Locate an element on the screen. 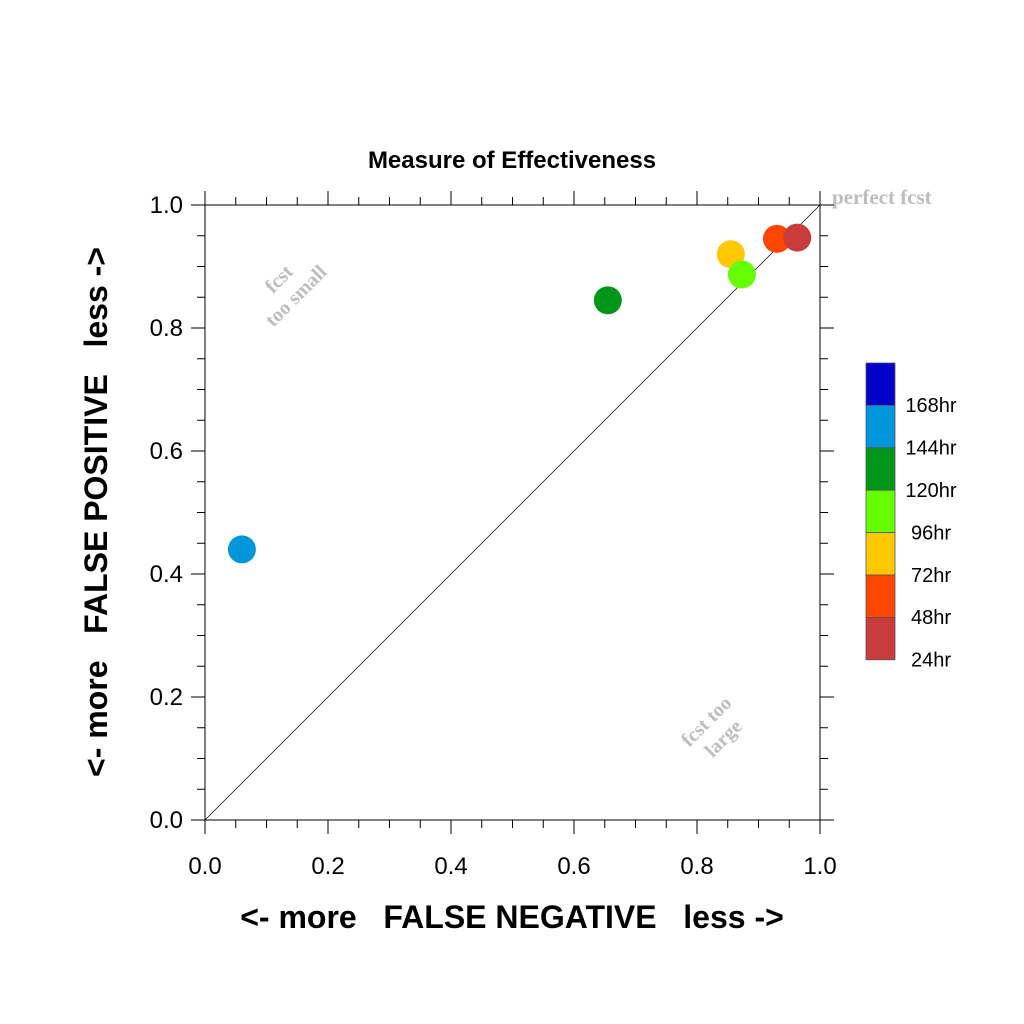 The image size is (1024, 1024). x-tick-label: 0.8 is located at coordinates (696, 866).